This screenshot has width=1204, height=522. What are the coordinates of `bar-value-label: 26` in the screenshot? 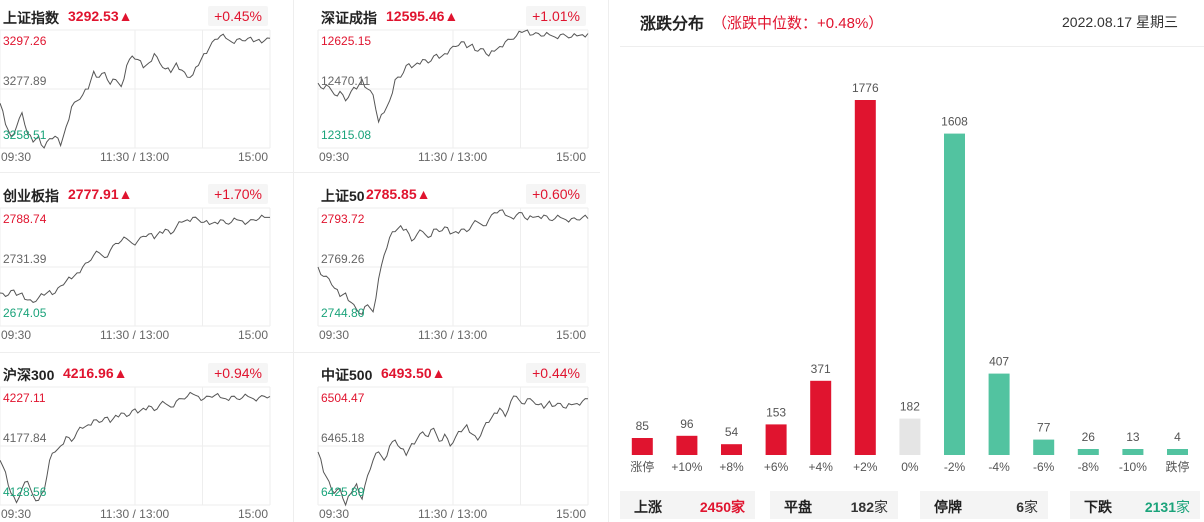 It's located at (1089, 437).